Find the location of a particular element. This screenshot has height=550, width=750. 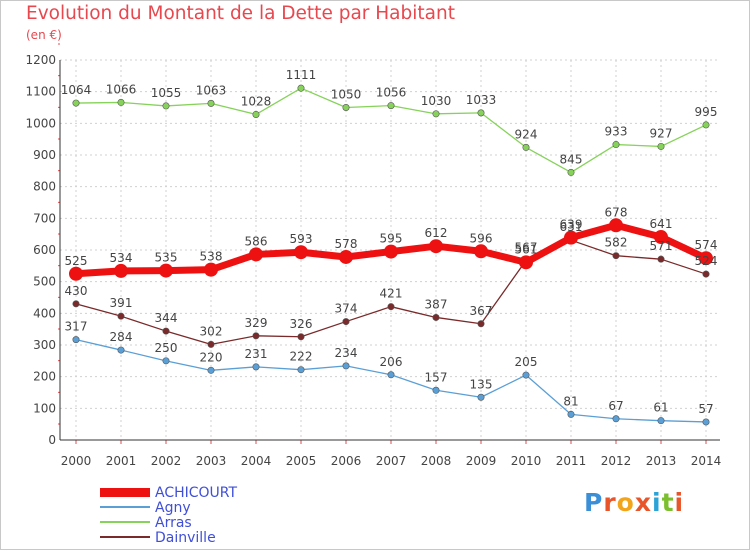

data-label-achicourt: 678 is located at coordinates (616, 212).